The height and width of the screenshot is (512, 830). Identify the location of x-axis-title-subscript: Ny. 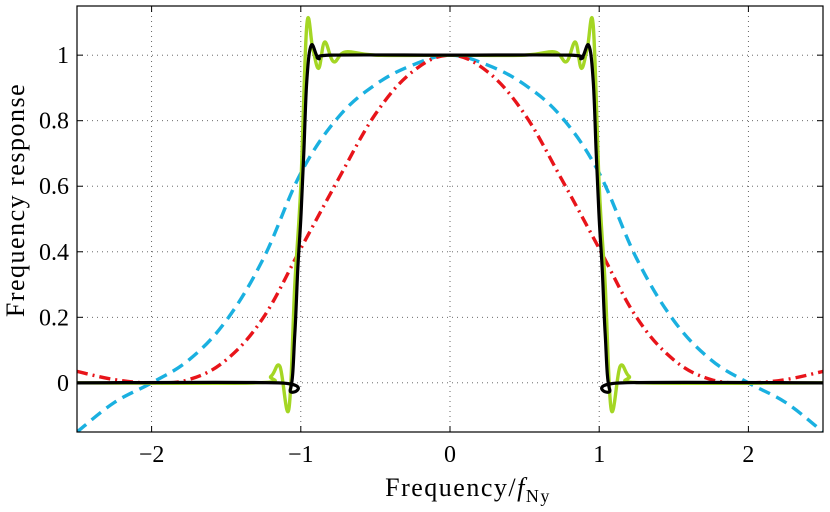
(538, 496).